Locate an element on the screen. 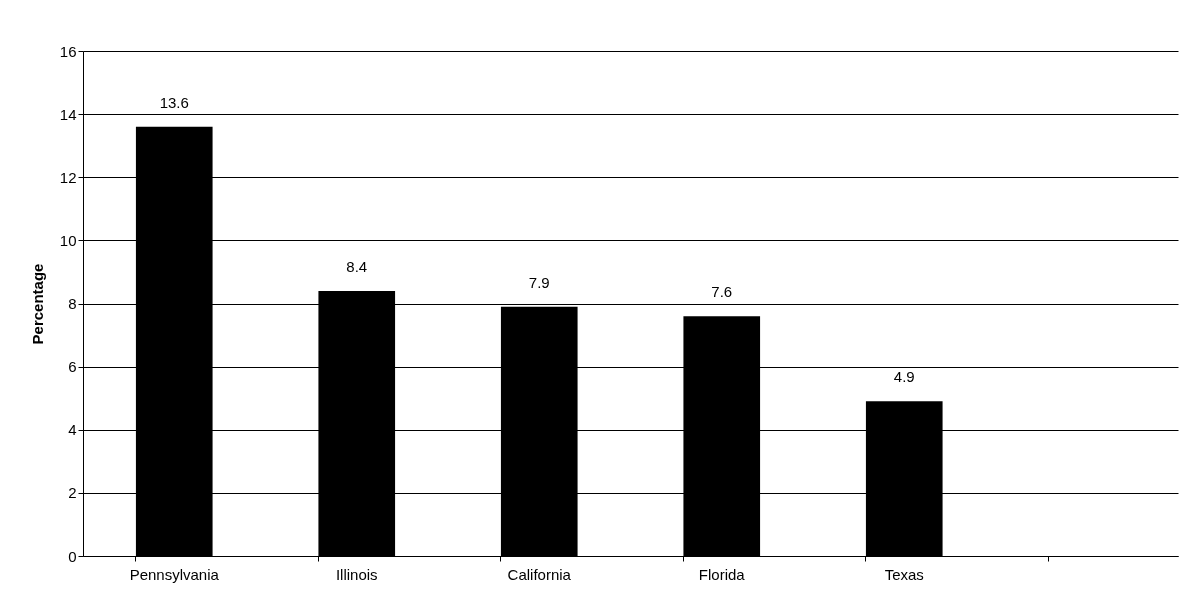  y-tick-label: 16 is located at coordinates (68, 51).